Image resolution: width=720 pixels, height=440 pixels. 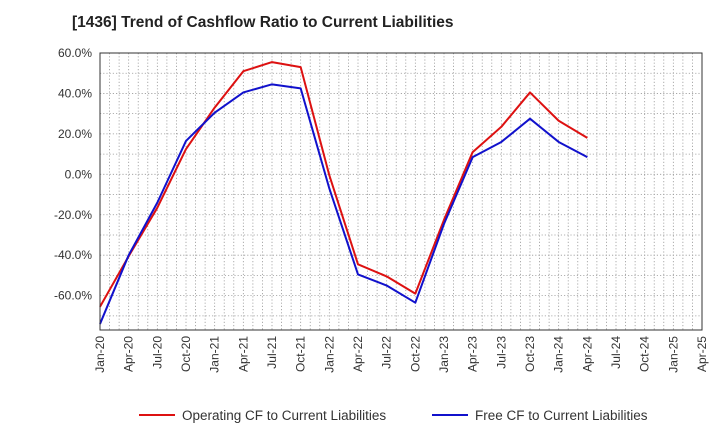 What do you see at coordinates (616, 352) in the screenshot?
I see `x-tick-label: Jul-24` at bounding box center [616, 352].